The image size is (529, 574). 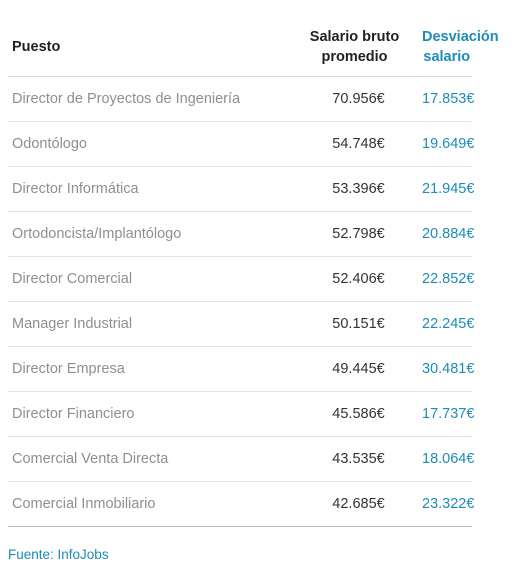 What do you see at coordinates (147, 234) in the screenshot?
I see `cell-puesto: Ortodoncista/Implantólogo` at bounding box center [147, 234].